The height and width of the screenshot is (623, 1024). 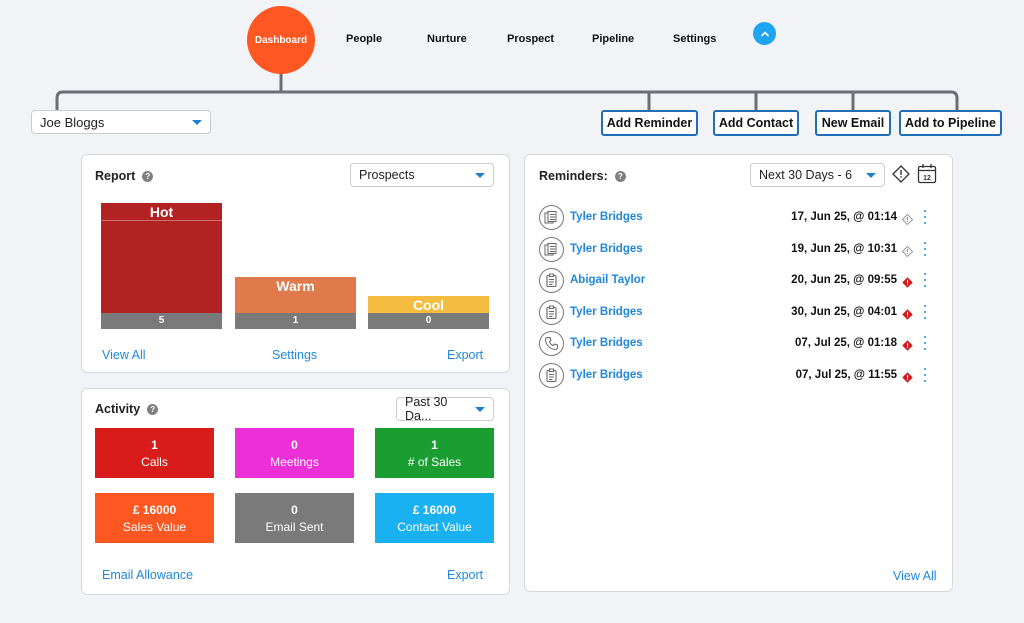 I want to click on nav-collapse-button, so click(x=764, y=33).